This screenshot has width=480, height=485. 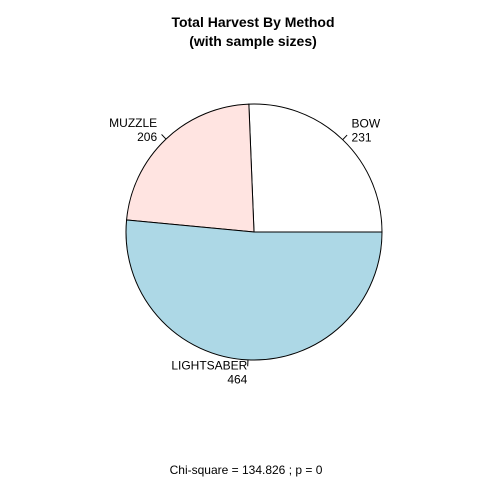 I want to click on pie-label-tick-muzzle, so click(x=164, y=136).